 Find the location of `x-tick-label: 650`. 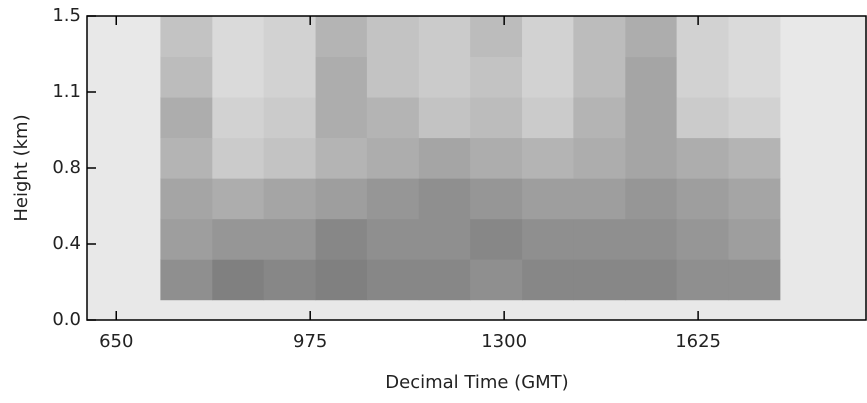

x-tick-label: 650 is located at coordinates (116, 341).